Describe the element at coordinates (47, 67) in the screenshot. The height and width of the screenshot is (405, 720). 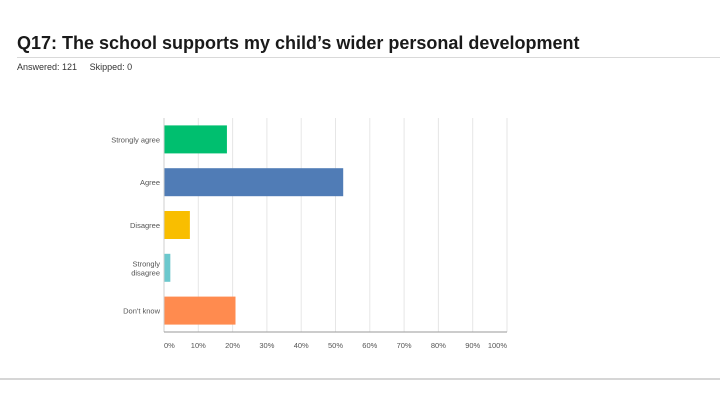
I see `answered-count: Answered: 121` at that location.